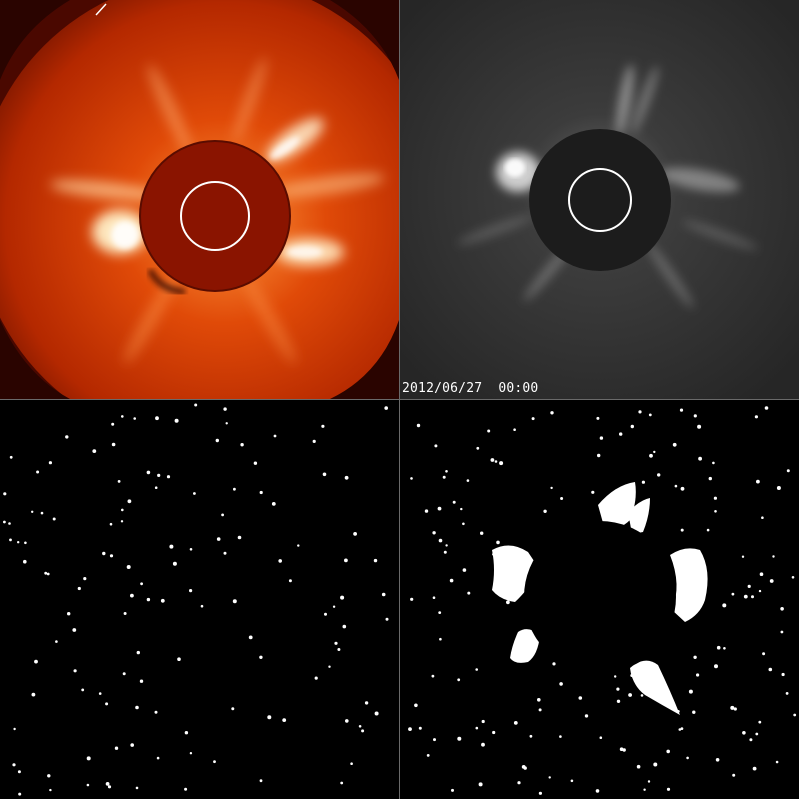 This screenshot has height=799, width=799. Describe the element at coordinates (470, 388) in the screenshot. I see `timestamp-label: 2012/06/27 00:00` at that location.